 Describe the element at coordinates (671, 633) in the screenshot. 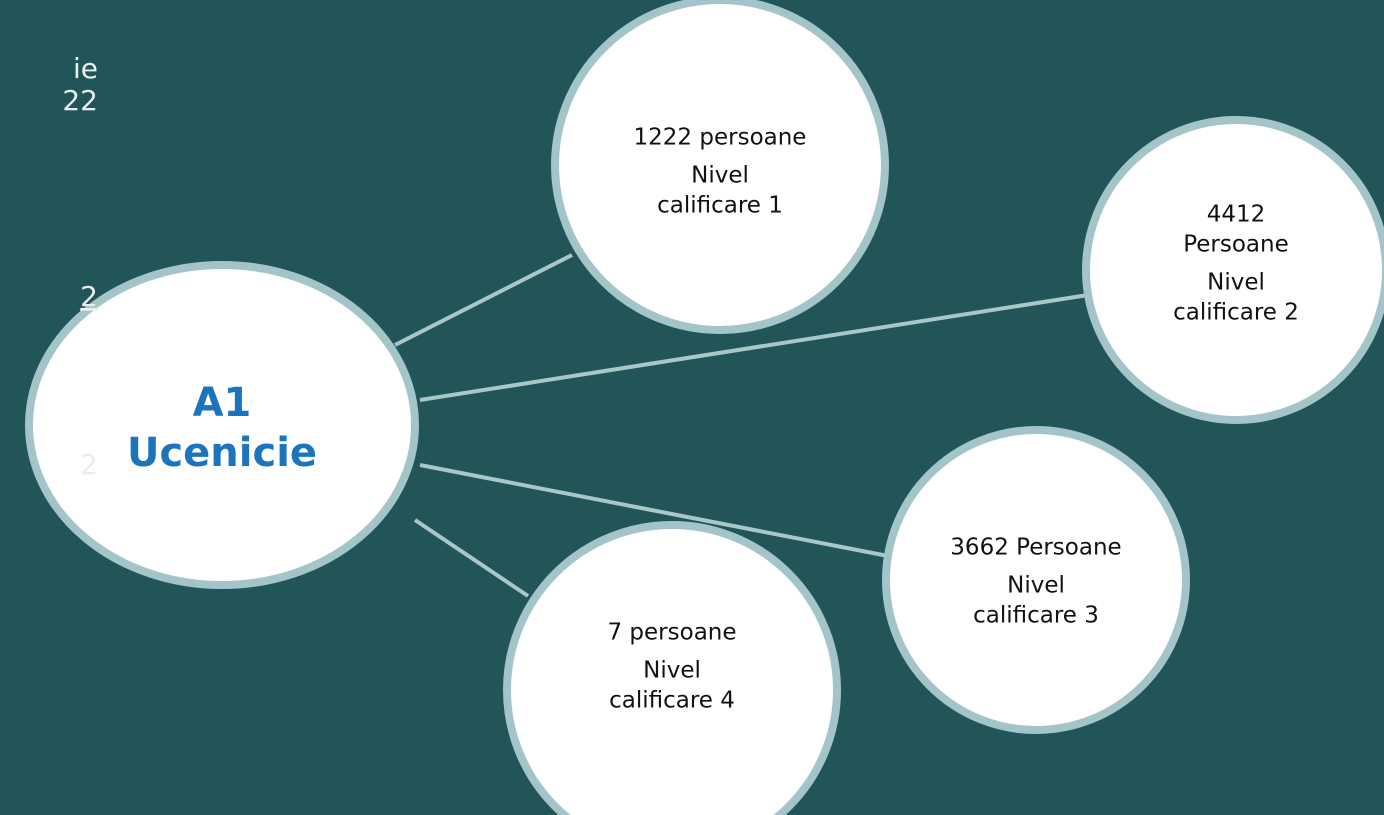

I see `node-label: 7 persoane` at that location.